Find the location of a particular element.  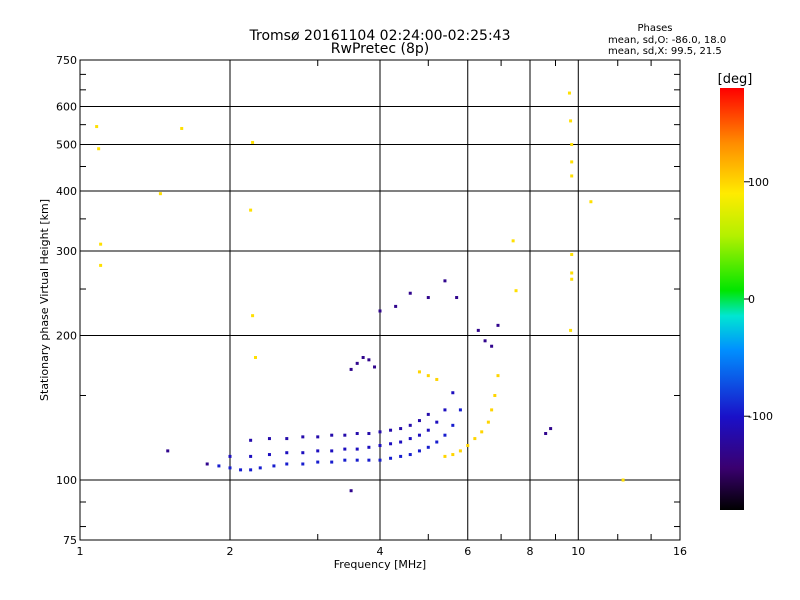

y-tick-label: 200 is located at coordinates (66, 336).